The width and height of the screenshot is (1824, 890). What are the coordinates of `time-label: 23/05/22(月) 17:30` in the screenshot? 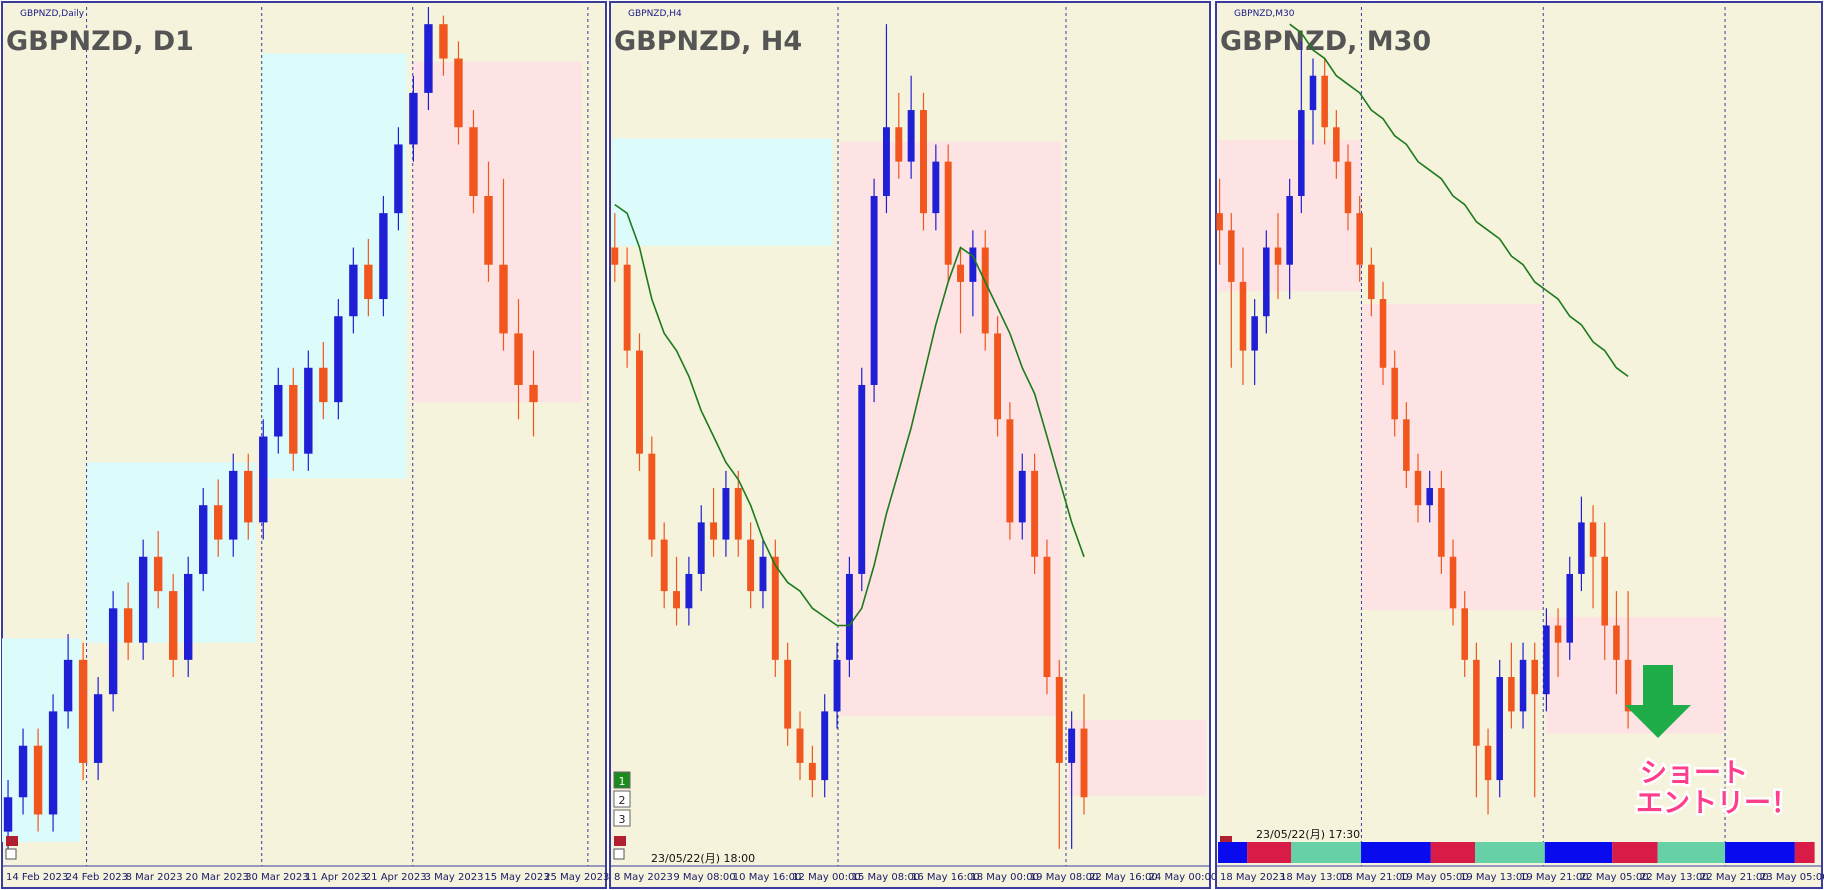 It's located at (1308, 834).